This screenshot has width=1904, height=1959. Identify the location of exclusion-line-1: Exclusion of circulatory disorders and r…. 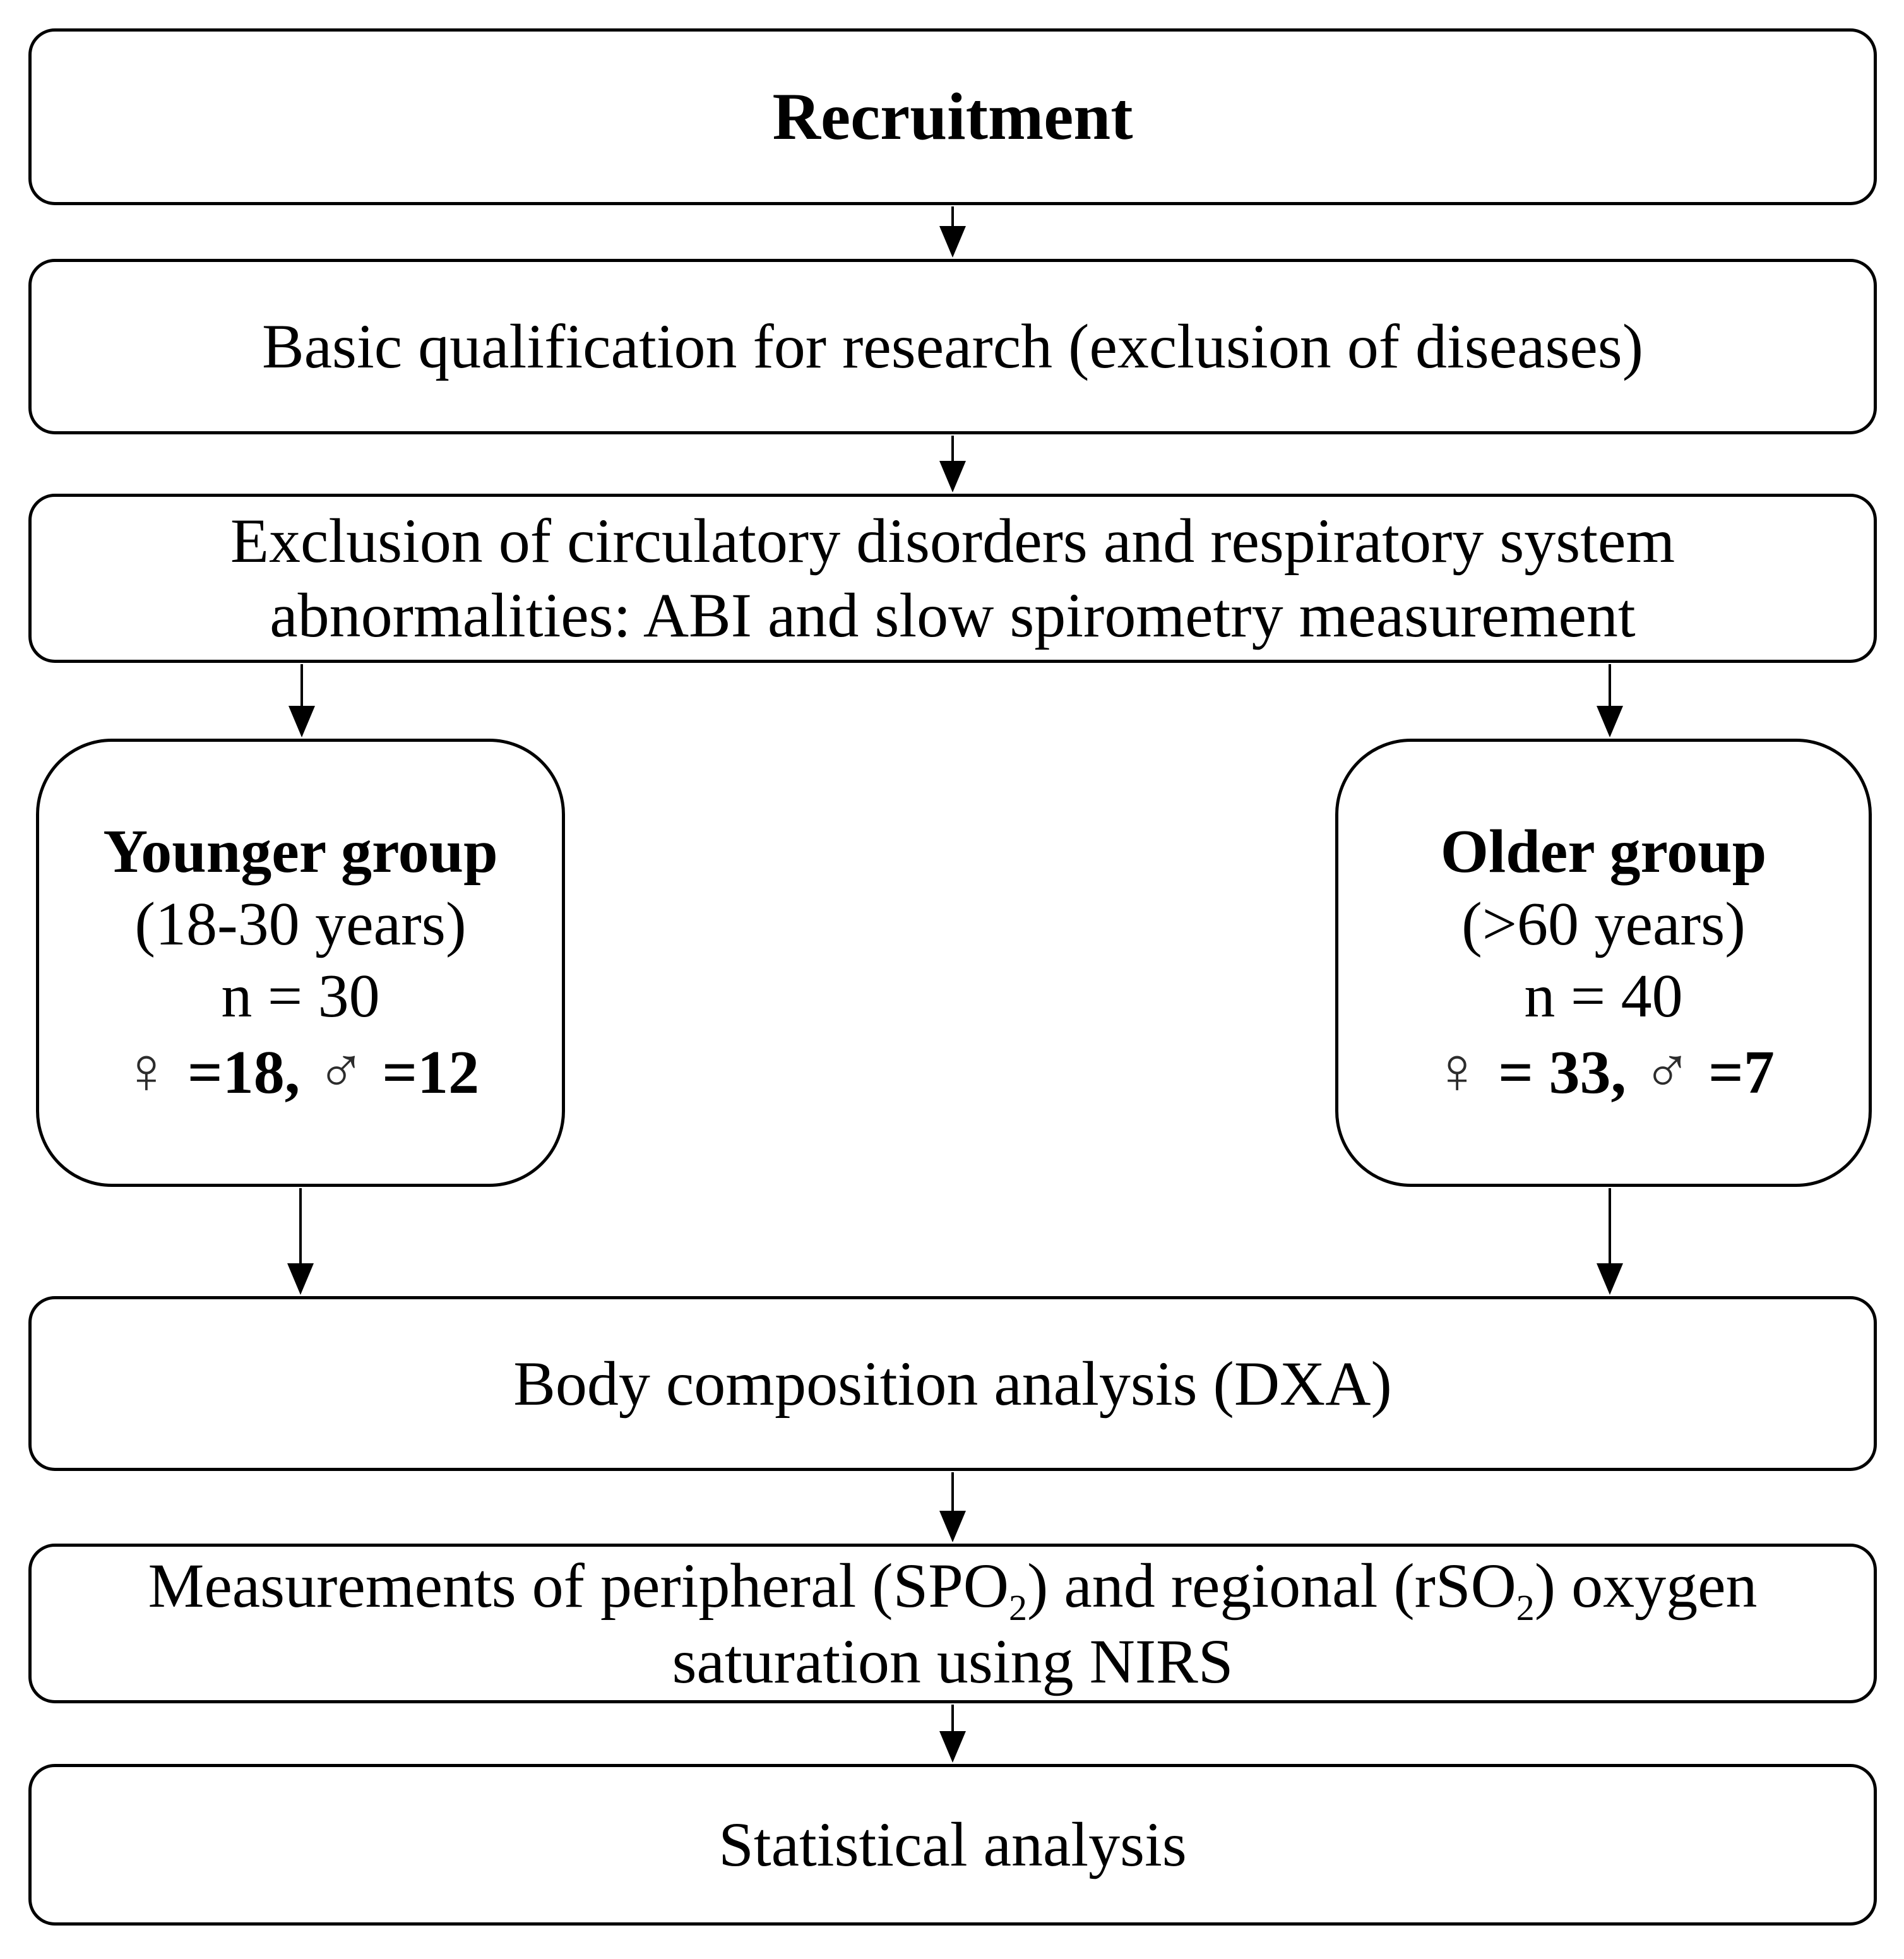
(952, 541).